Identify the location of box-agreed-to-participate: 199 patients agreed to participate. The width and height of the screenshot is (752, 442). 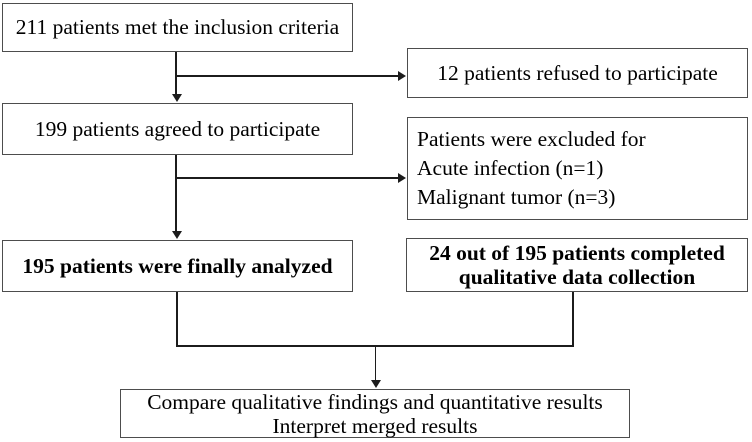
(177, 129).